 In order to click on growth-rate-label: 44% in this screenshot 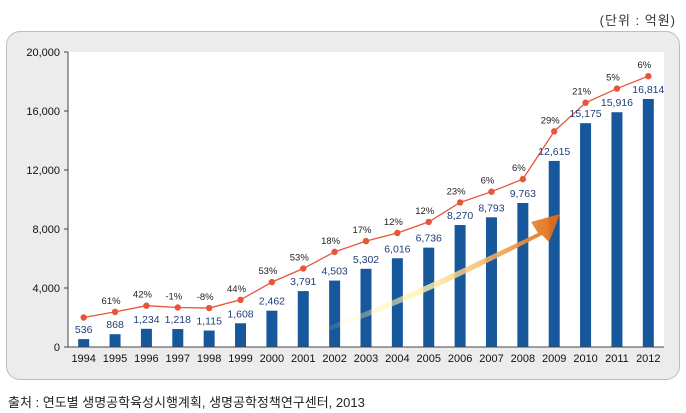, I will do `click(237, 289)`.